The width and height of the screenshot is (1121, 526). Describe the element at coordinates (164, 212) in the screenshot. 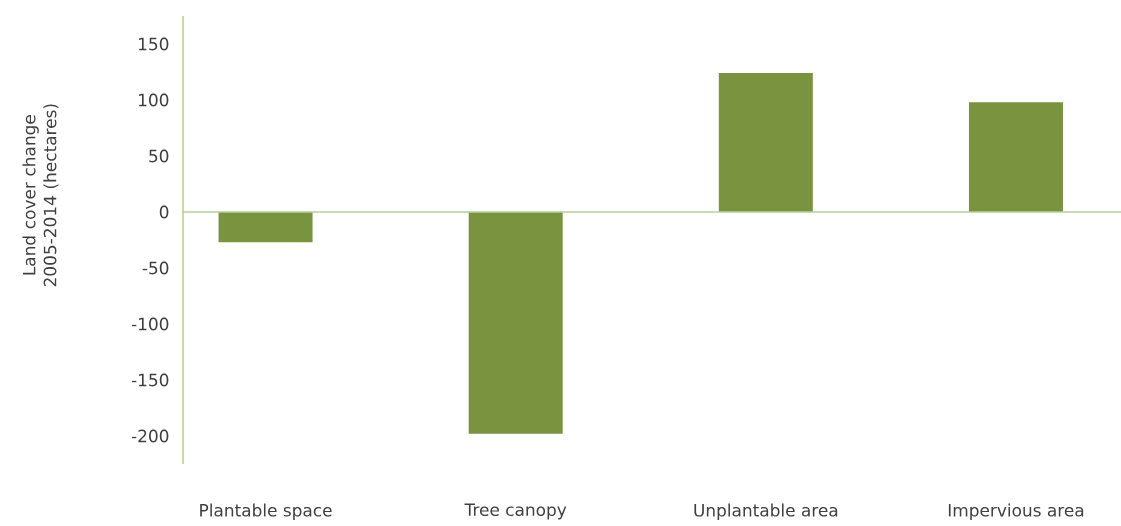

I see `y-tick-label: 0` at that location.